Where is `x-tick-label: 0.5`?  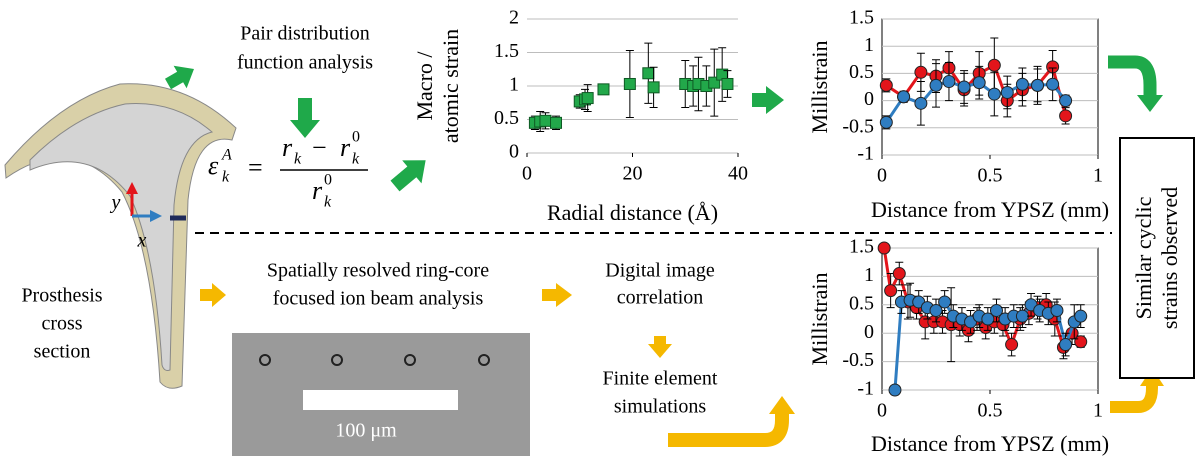
x-tick-label: 0.5 is located at coordinates (990, 176).